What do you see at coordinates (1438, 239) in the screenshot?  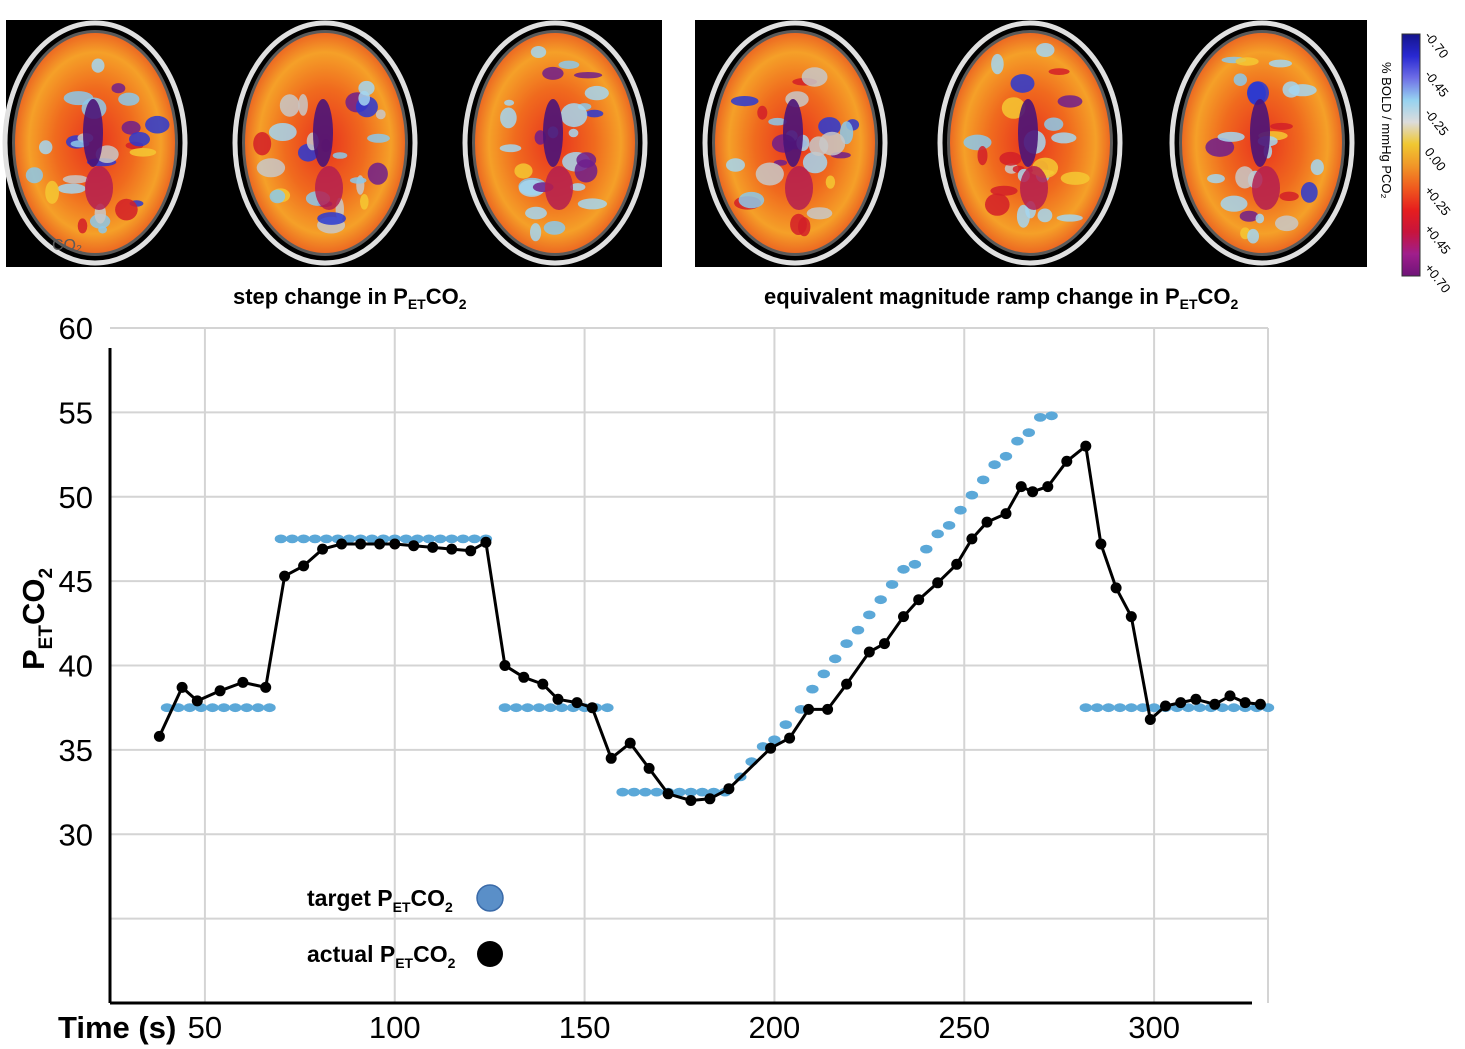 I see `colorbar-tick-label: +0.45` at bounding box center [1438, 239].